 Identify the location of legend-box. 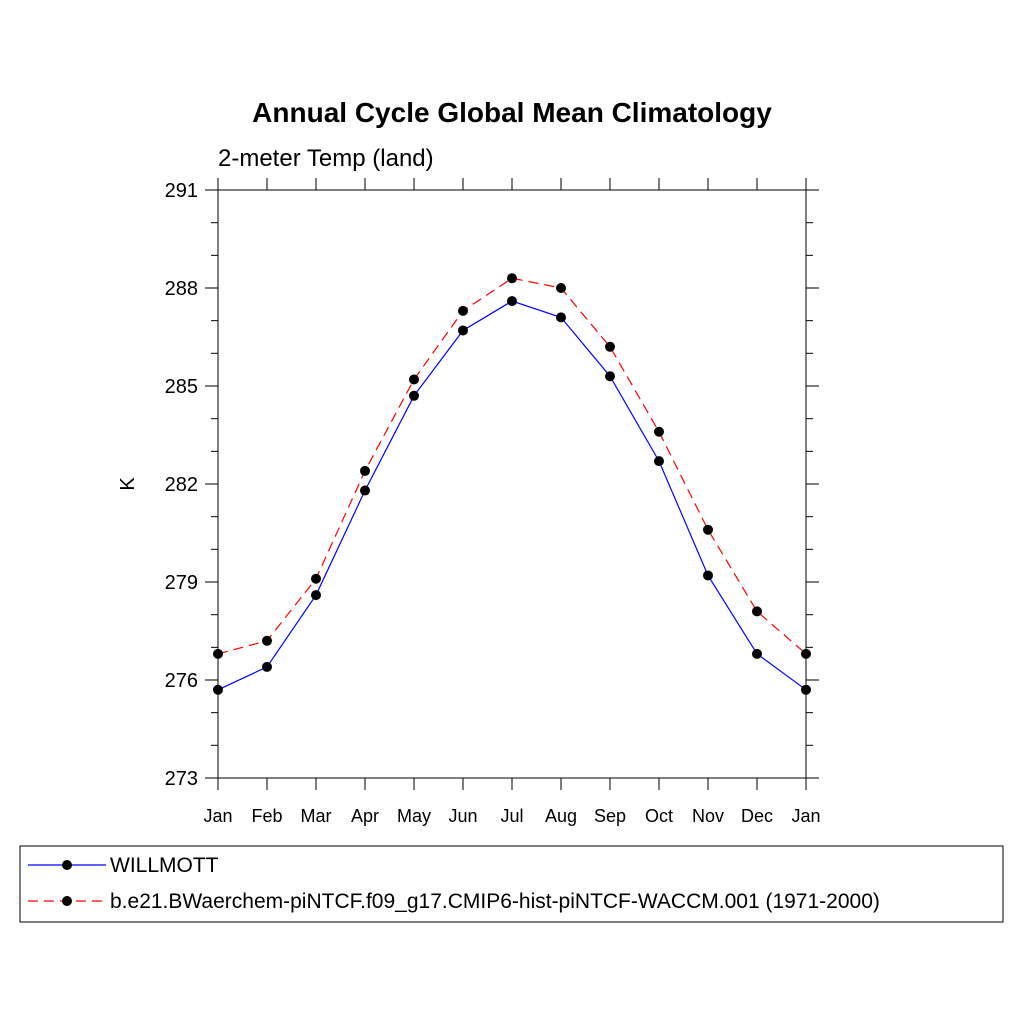
(511, 884).